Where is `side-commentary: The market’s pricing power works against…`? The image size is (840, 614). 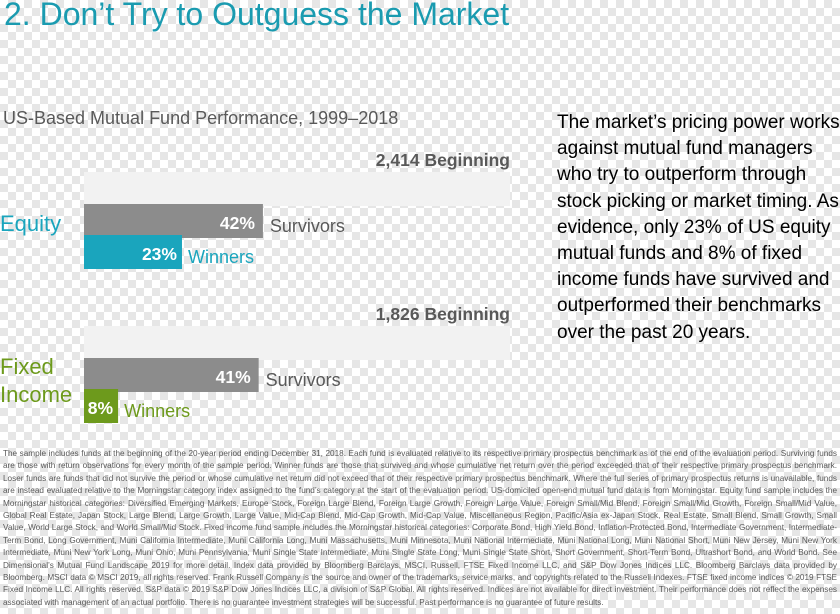 side-commentary: The market’s pricing power works against… is located at coordinates (698, 227).